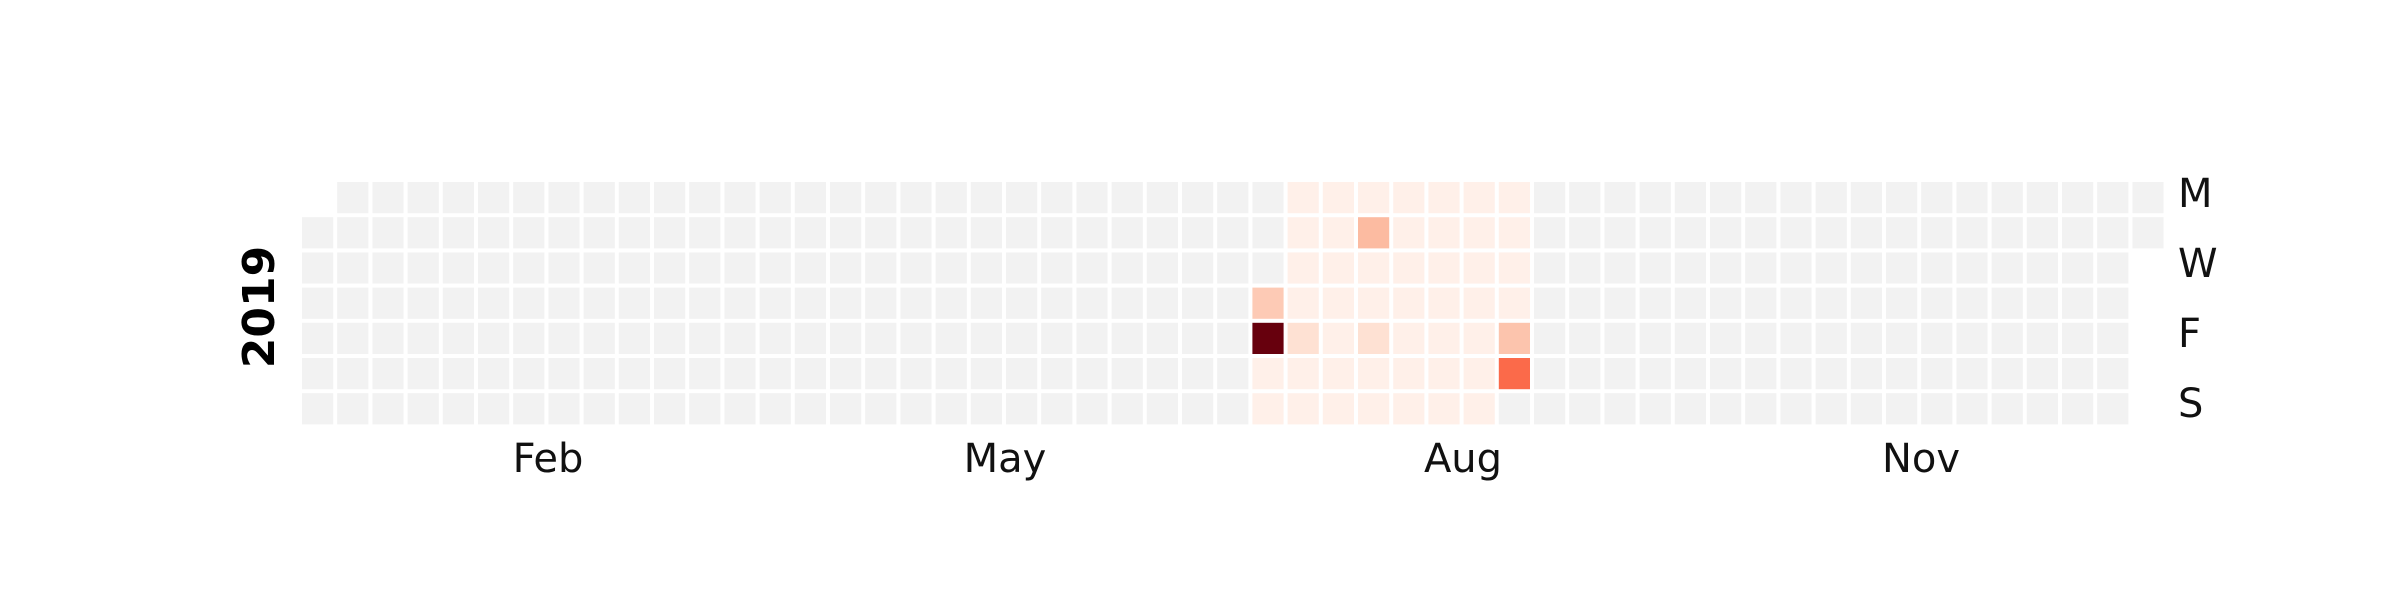 This screenshot has width=2400, height=600. I want to click on month-label-may: May, so click(1005, 459).